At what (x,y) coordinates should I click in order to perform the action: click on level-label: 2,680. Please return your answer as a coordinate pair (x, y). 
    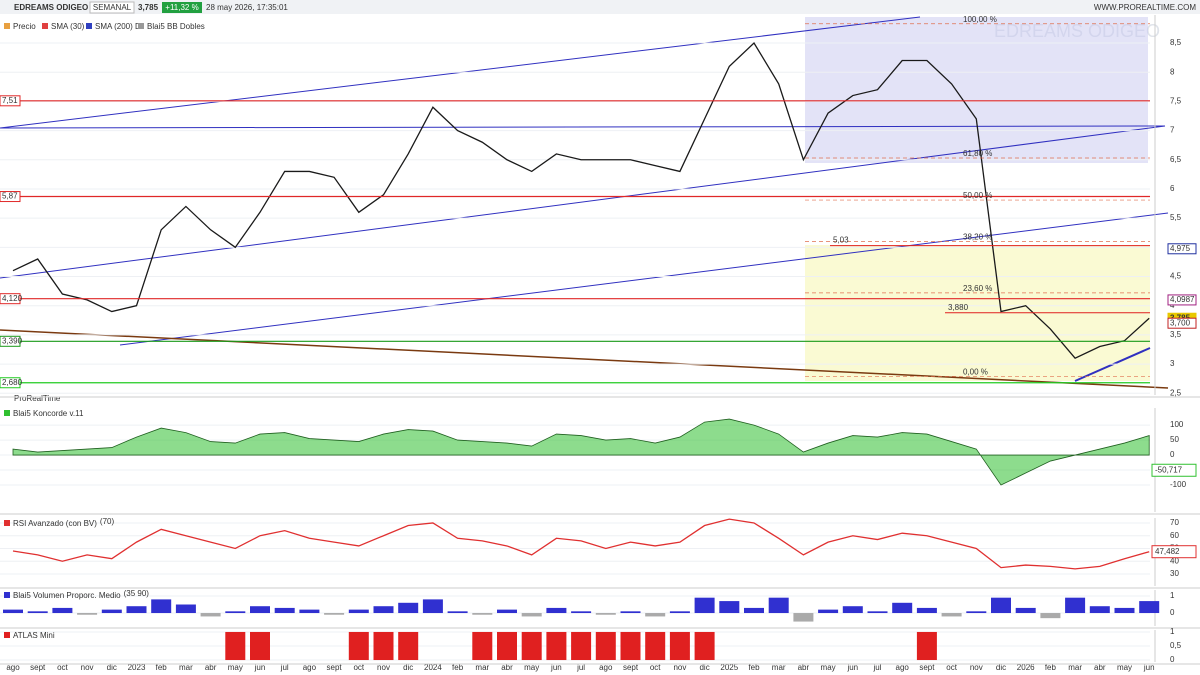
    Looking at the image, I should click on (12, 382).